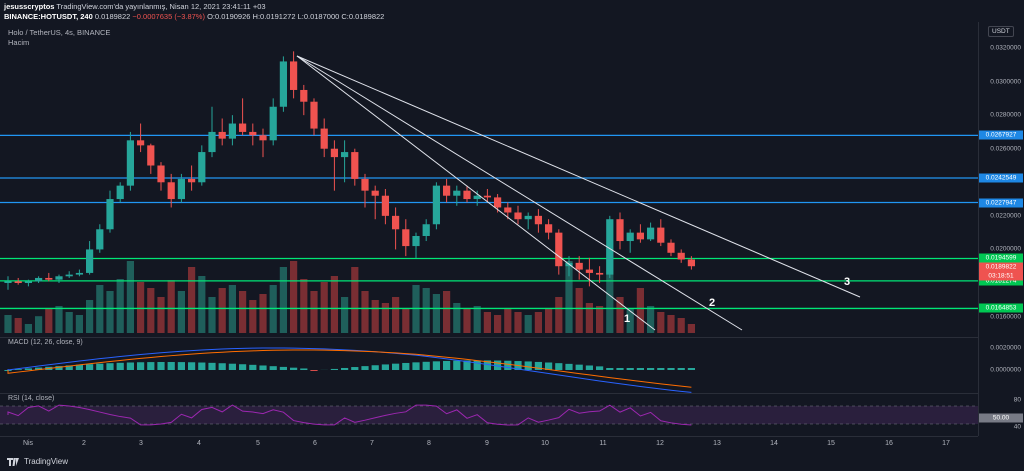 The height and width of the screenshot is (471, 1024). I want to click on brand-name: TradingView, so click(46, 461).